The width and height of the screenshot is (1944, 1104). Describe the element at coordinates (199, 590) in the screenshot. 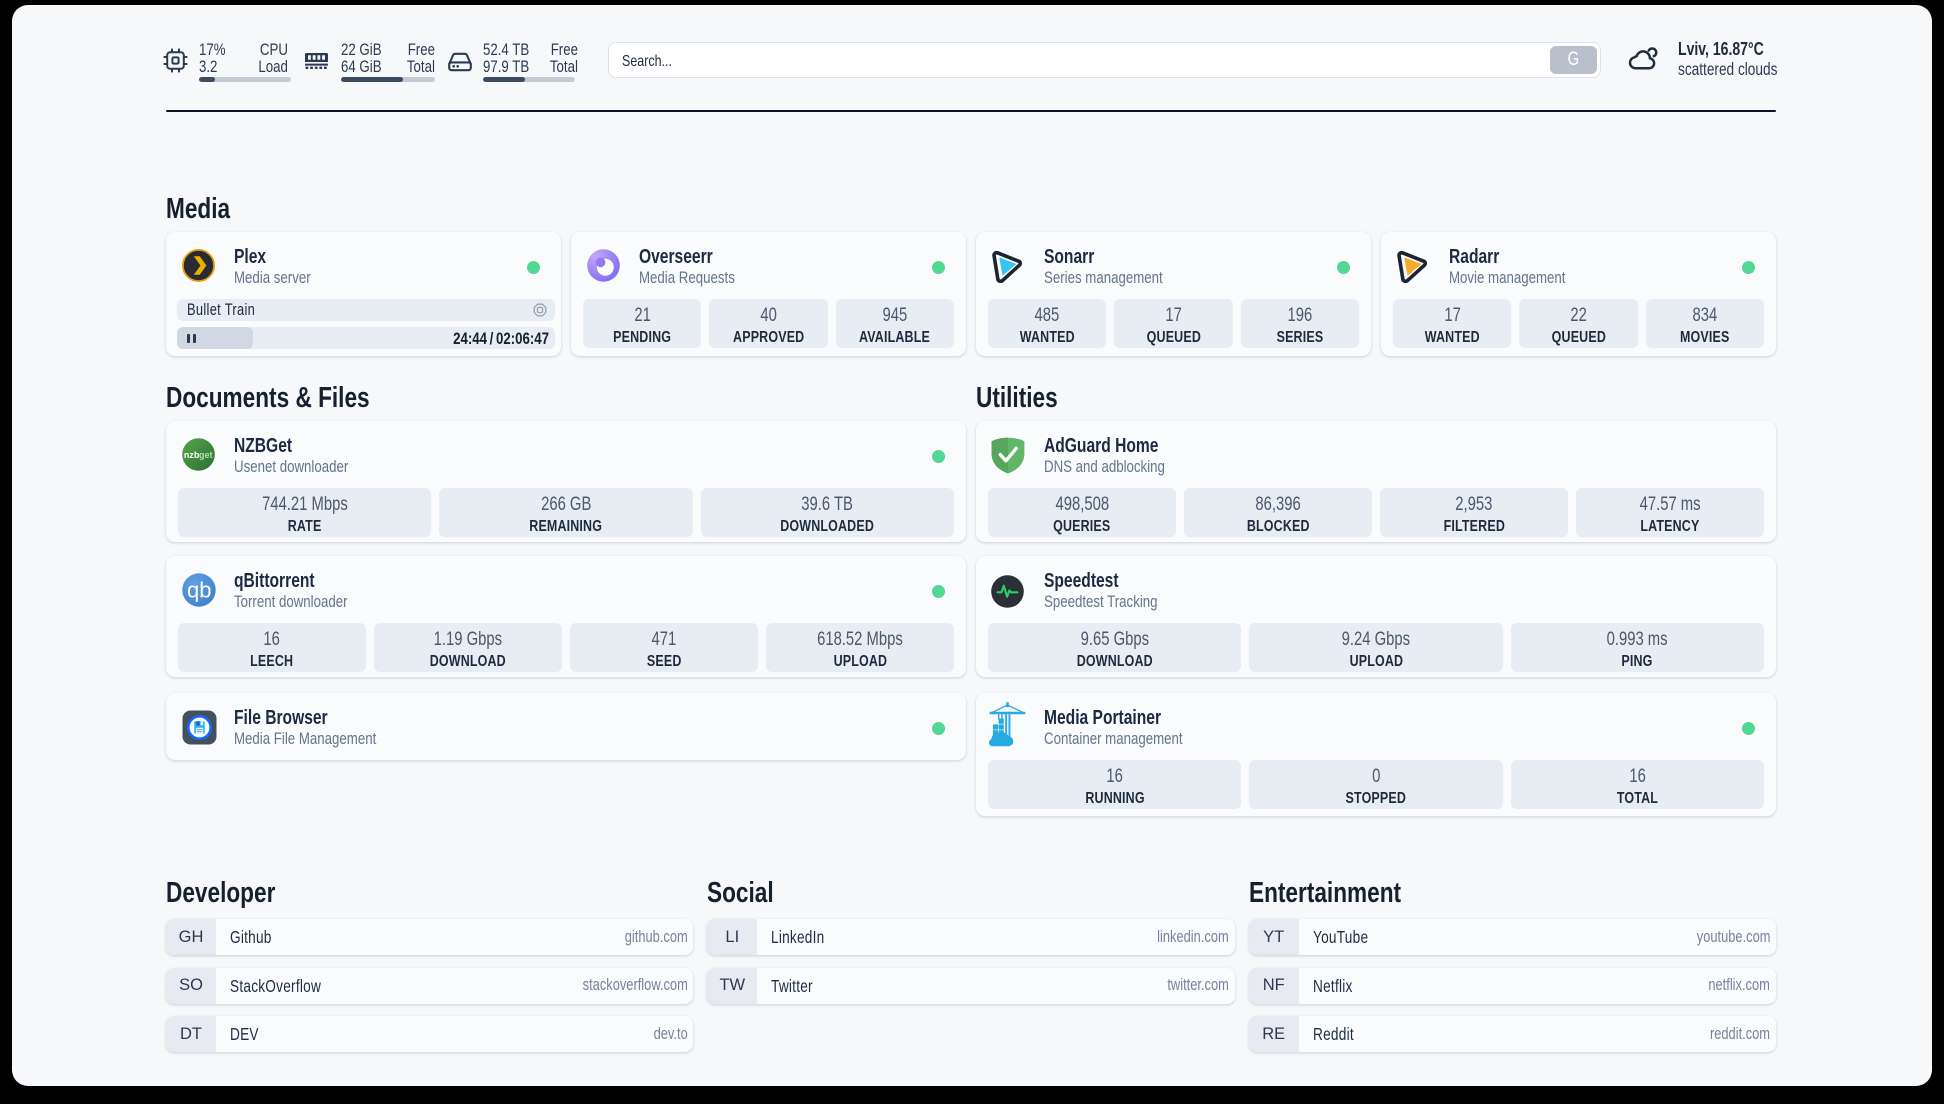

I see `svg-text: qb` at that location.